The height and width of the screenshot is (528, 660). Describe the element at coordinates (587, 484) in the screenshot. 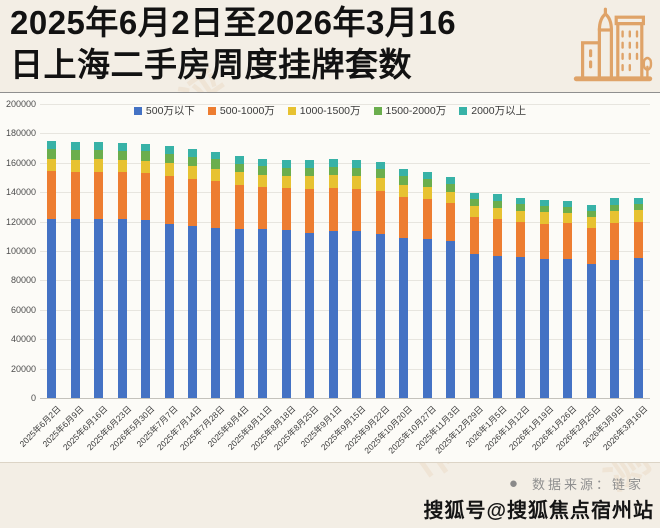

I see `source-note: 数据来源：链家` at that location.